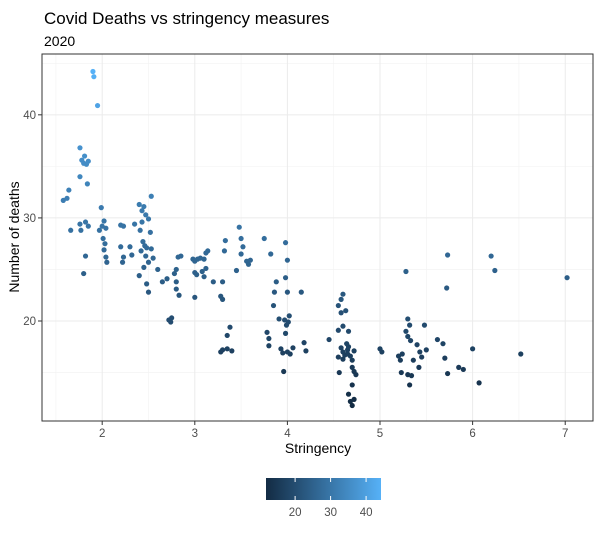 This screenshot has width=601, height=534. I want to click on x-tick-label: 5, so click(380, 434).